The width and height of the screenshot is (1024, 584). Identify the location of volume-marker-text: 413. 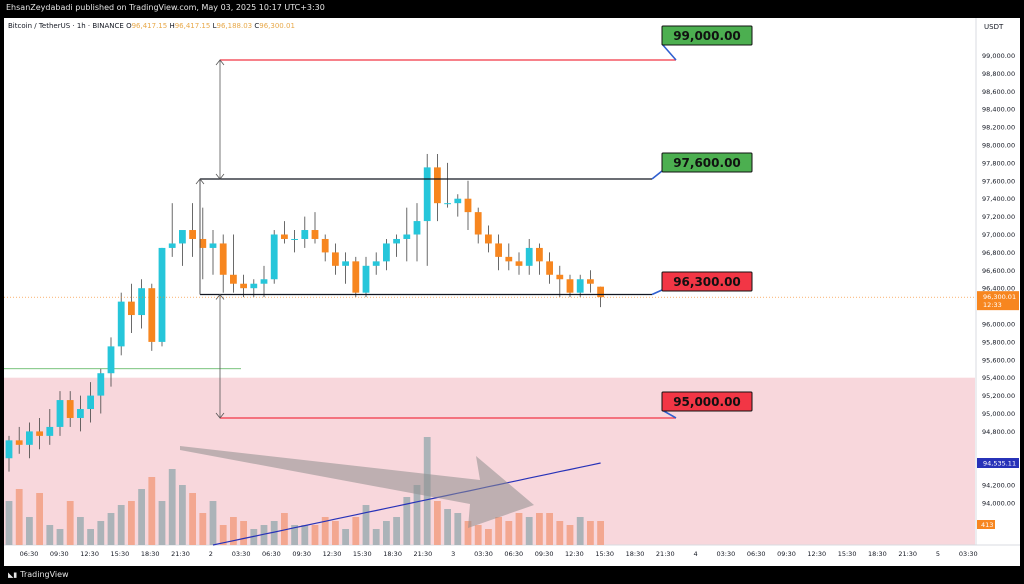
(987, 525).